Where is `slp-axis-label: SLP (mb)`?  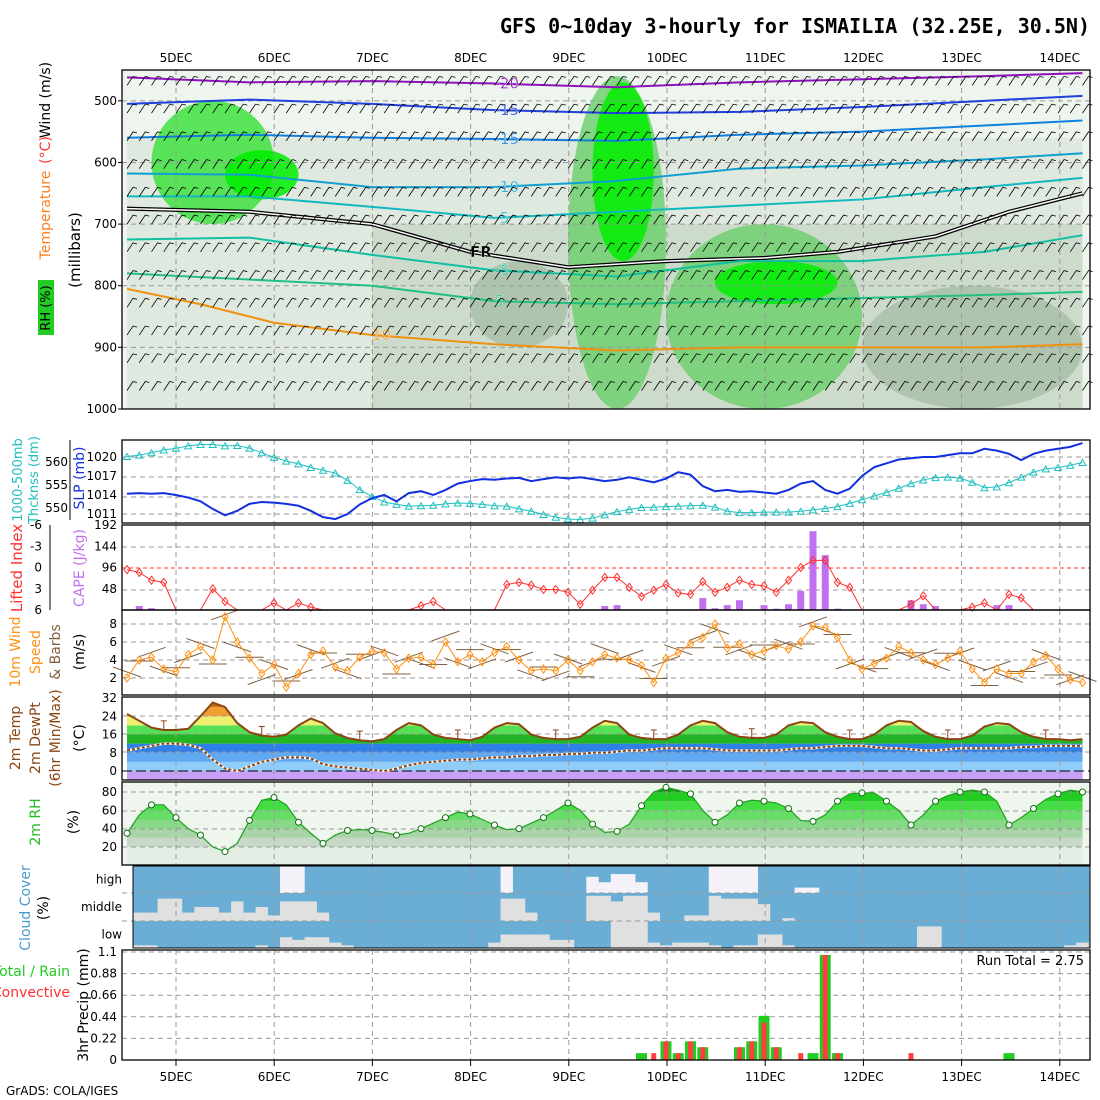 slp-axis-label: SLP (mb) is located at coordinates (80, 477).